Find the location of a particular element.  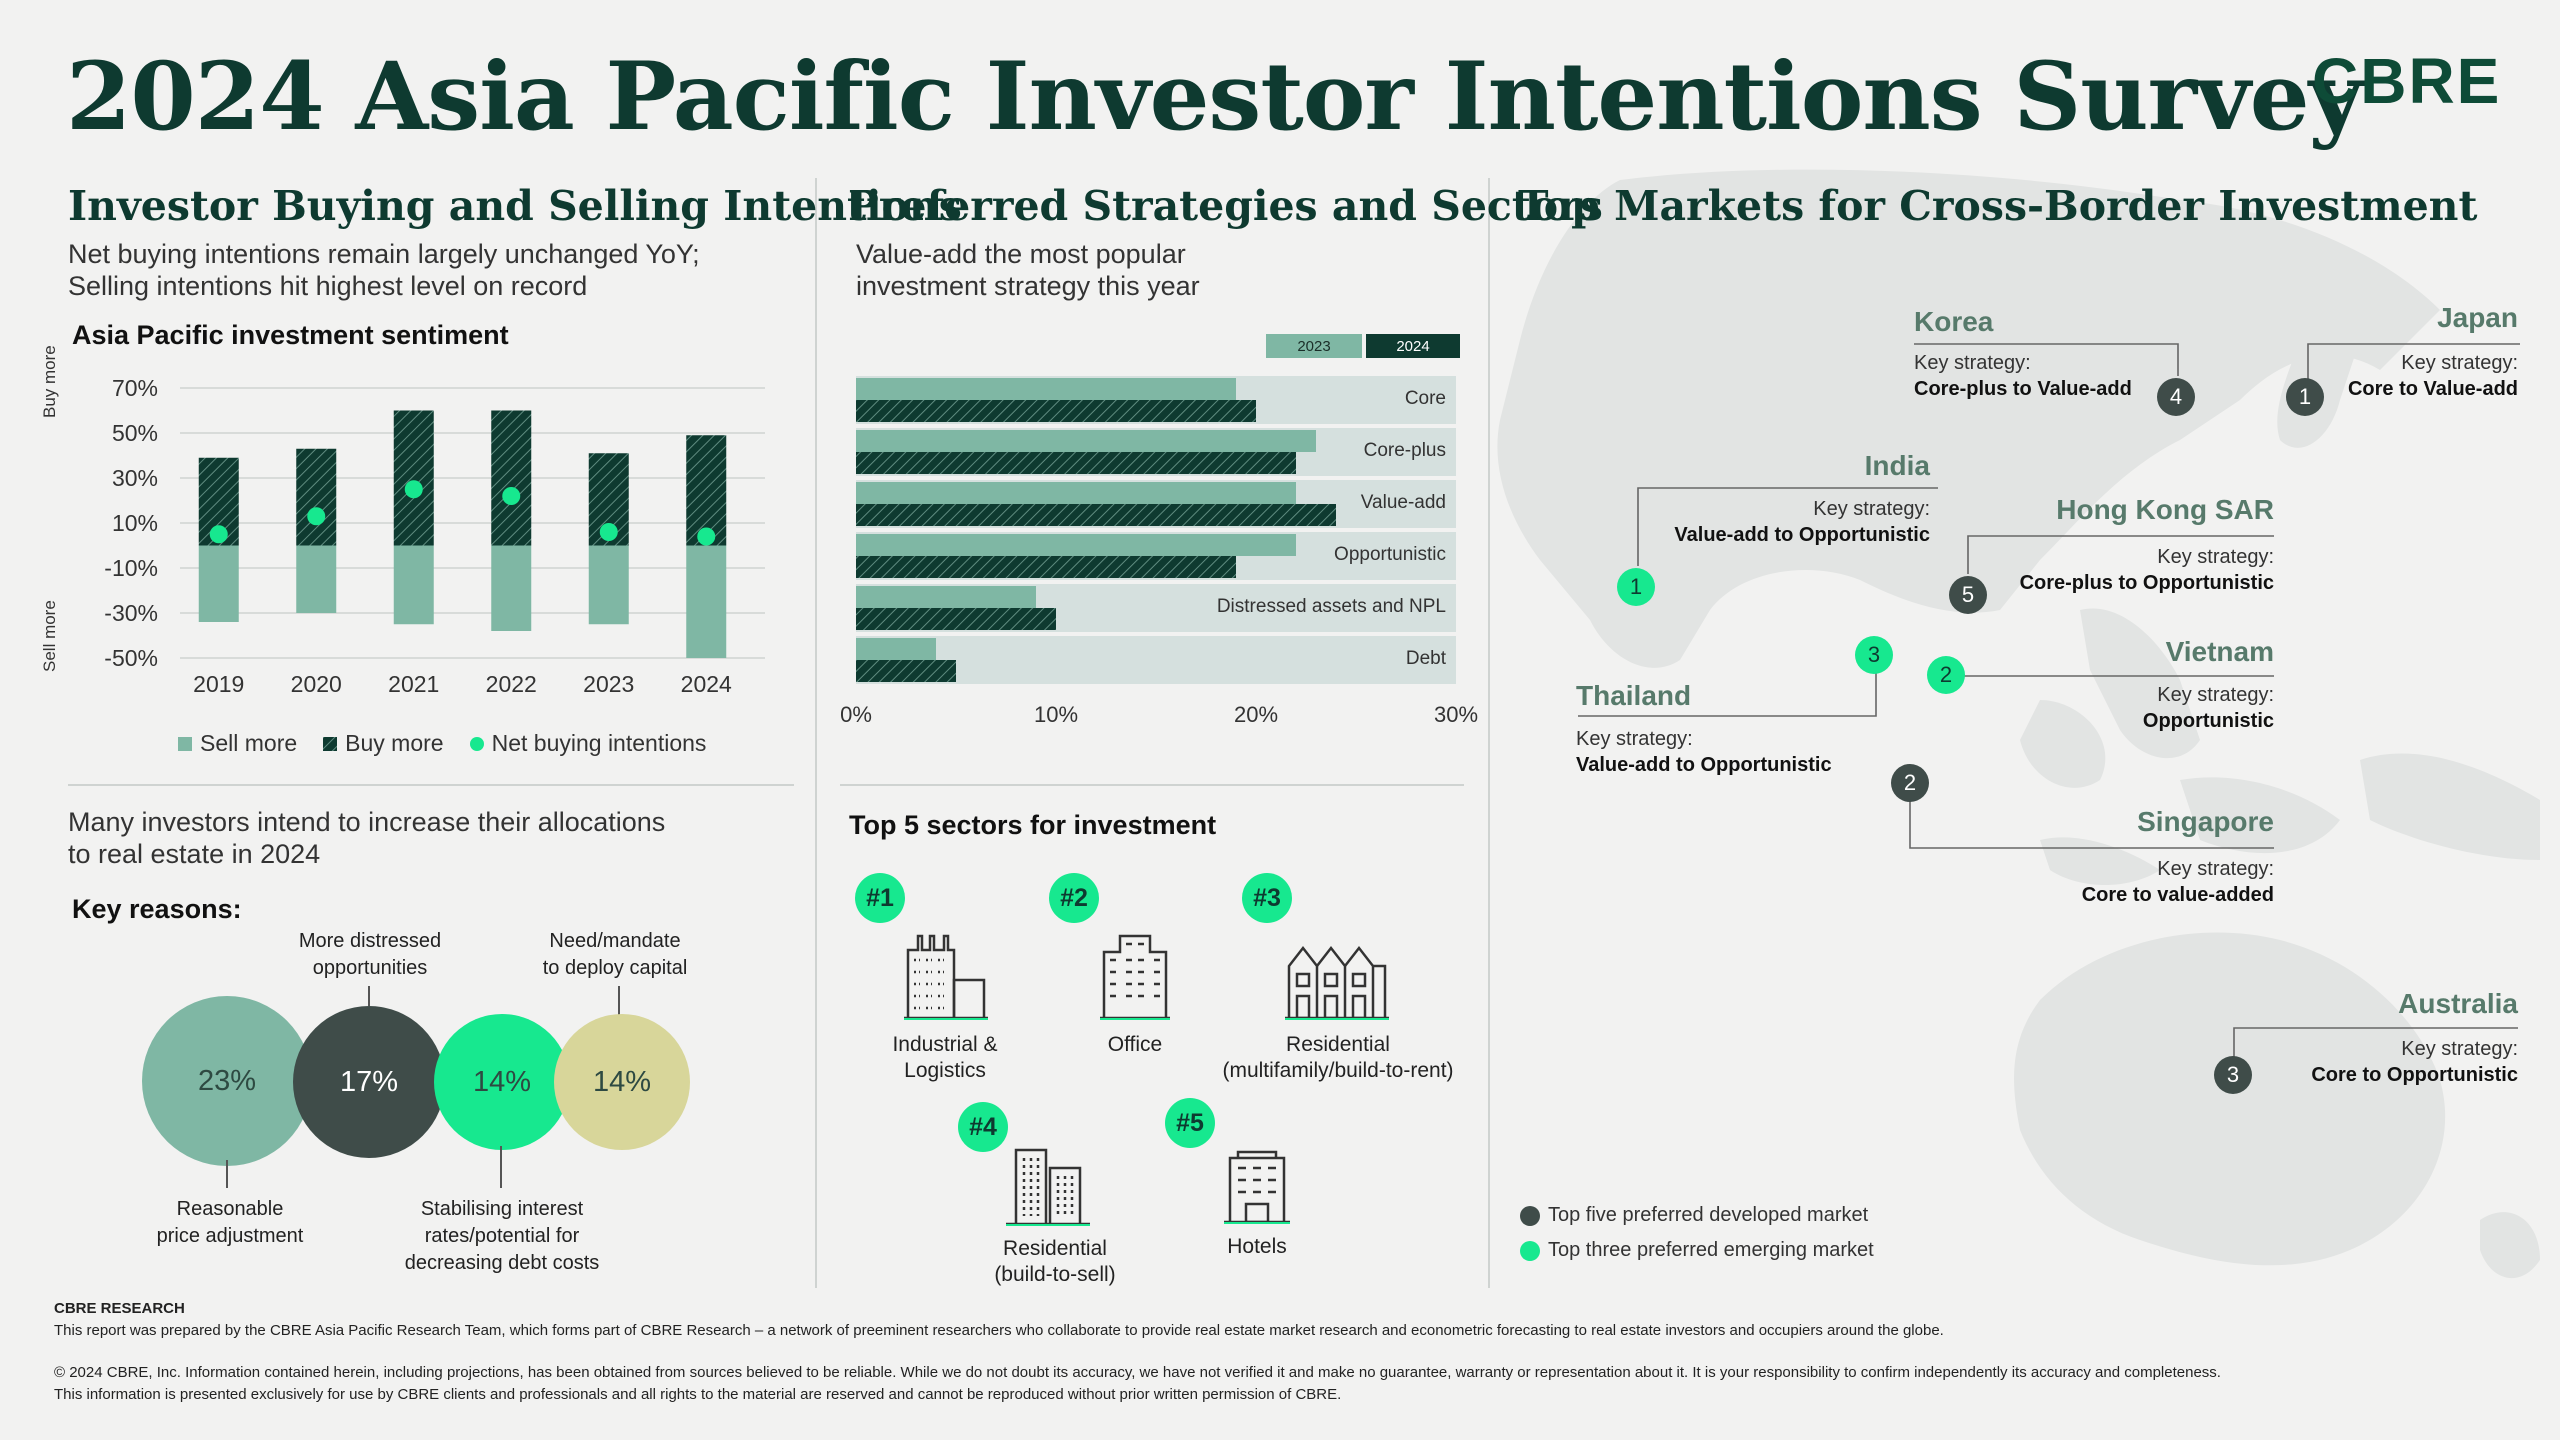

legend-dot is located at coordinates (1530, 1215).